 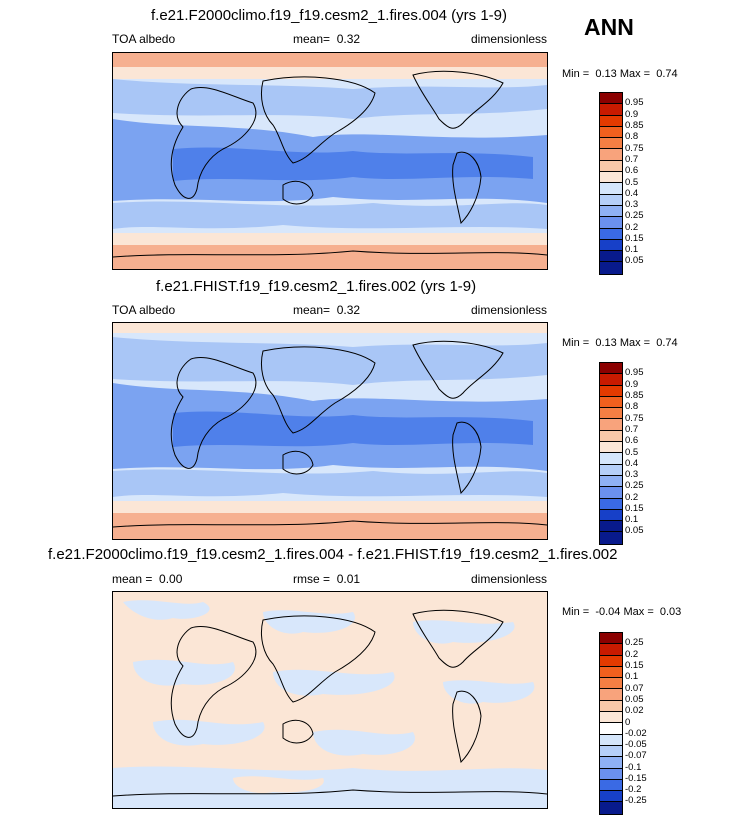 What do you see at coordinates (632, 204) in the screenshot?
I see `panel-1-tick: 0.3` at bounding box center [632, 204].